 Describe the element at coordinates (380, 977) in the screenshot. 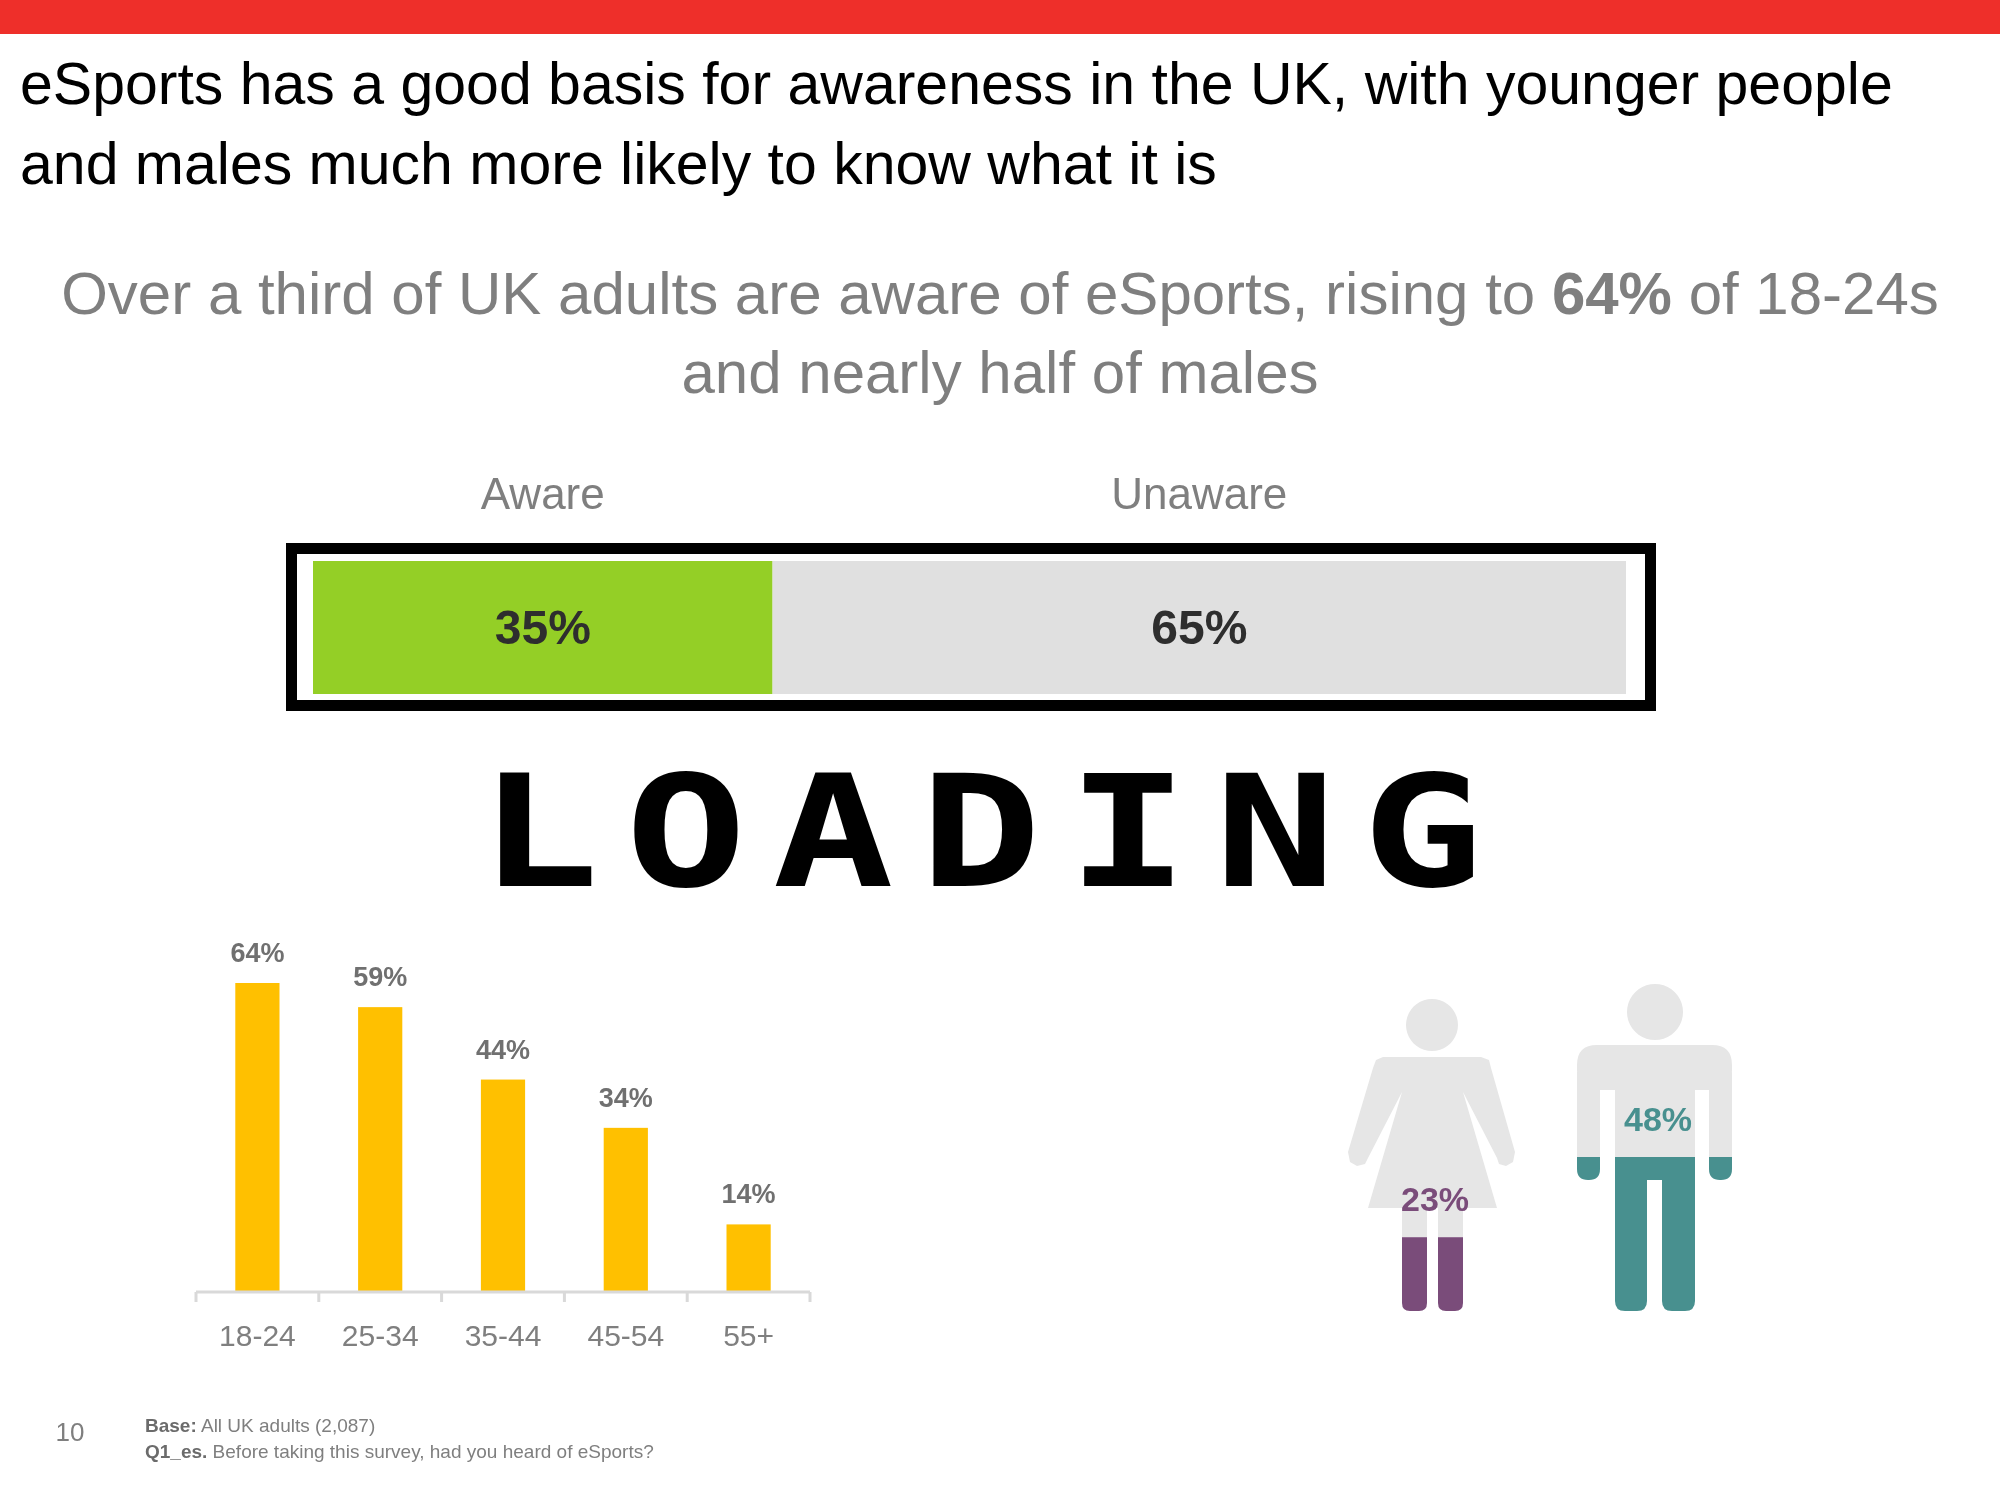

I see `data-label: 59%` at that location.